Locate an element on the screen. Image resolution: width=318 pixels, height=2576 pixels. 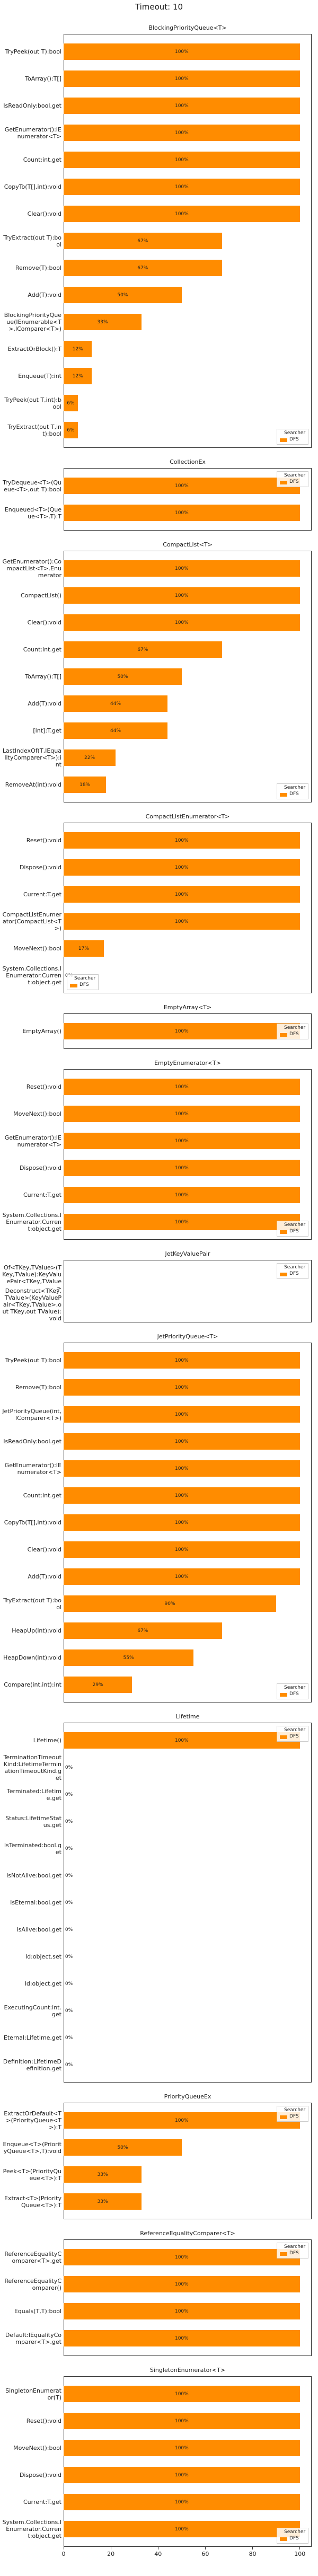
value-label: 29% is located at coordinates (98, 1685).